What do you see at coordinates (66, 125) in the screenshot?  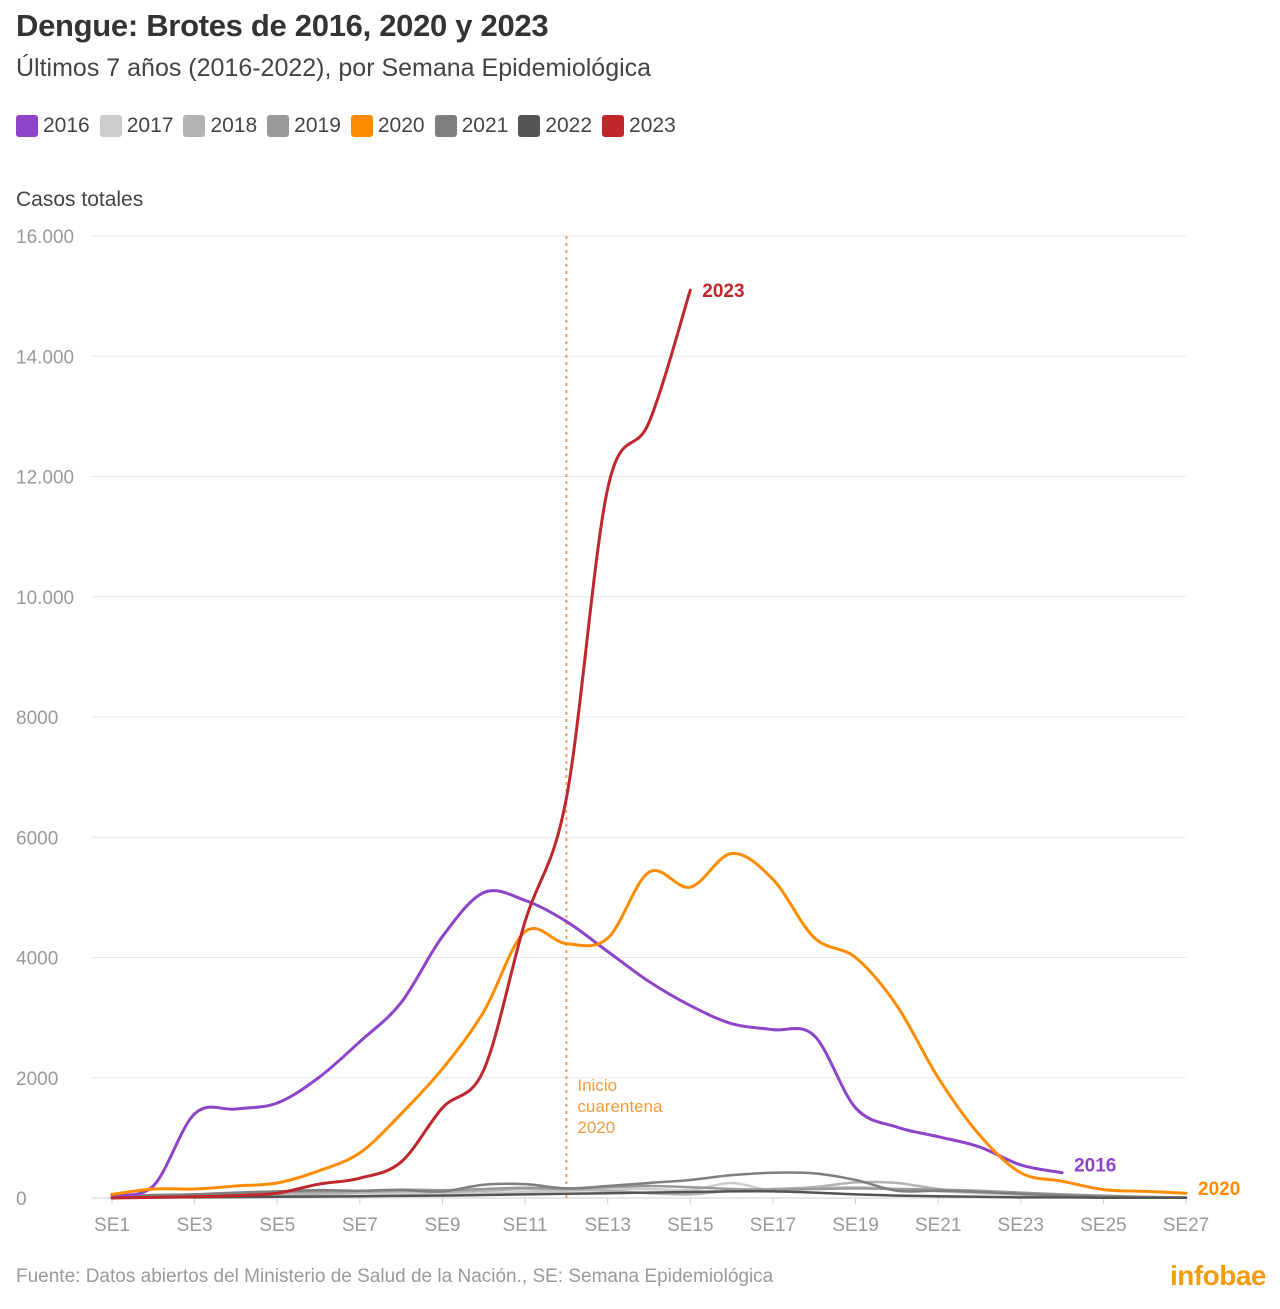 I see `legend-label: 2016` at bounding box center [66, 125].